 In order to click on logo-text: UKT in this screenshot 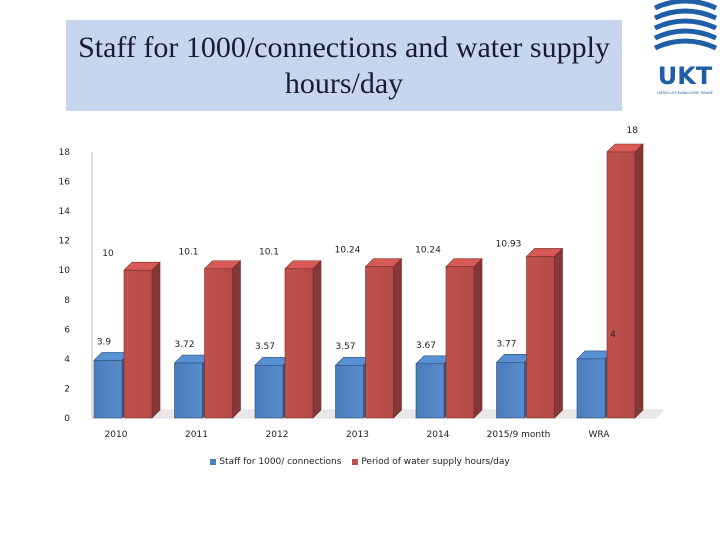, I will do `click(685, 76)`.